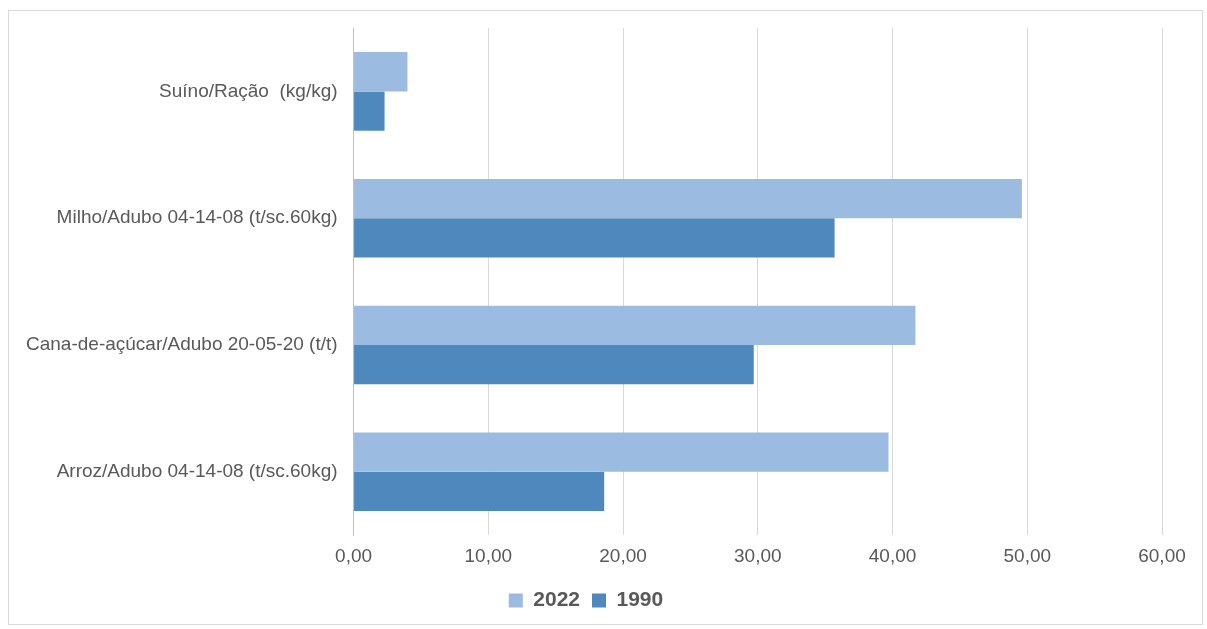 The height and width of the screenshot is (629, 1207). I want to click on x-tick-label: 20,00, so click(623, 555).